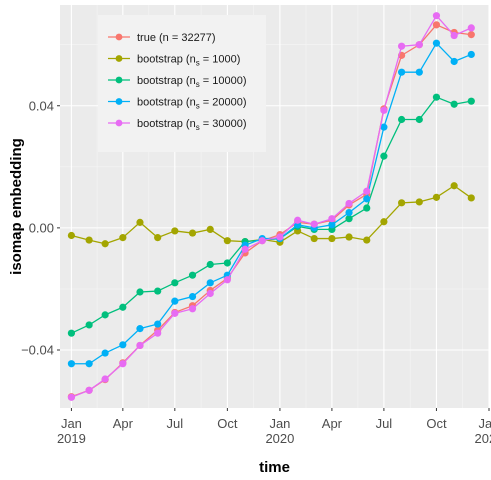 The image size is (491, 480). I want to click on y-tick-label: −0.04, so click(37, 349).